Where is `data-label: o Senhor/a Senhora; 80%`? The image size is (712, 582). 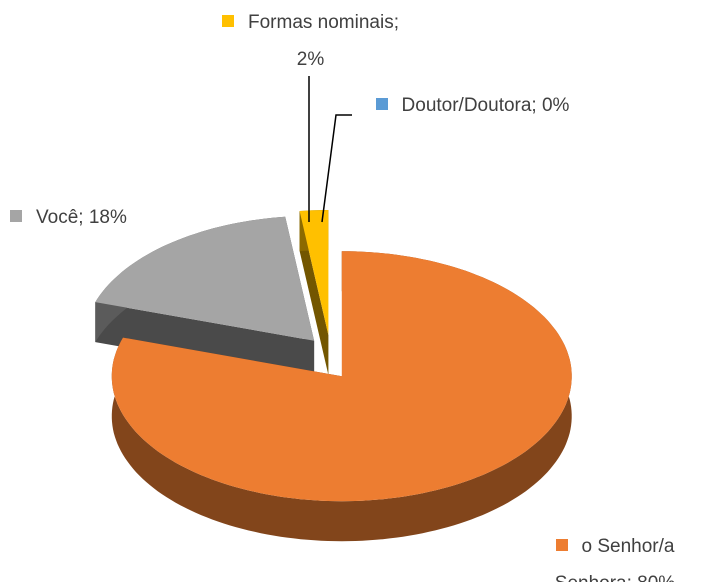 data-label: o Senhor/a Senhora; 80% is located at coordinates (615, 555).